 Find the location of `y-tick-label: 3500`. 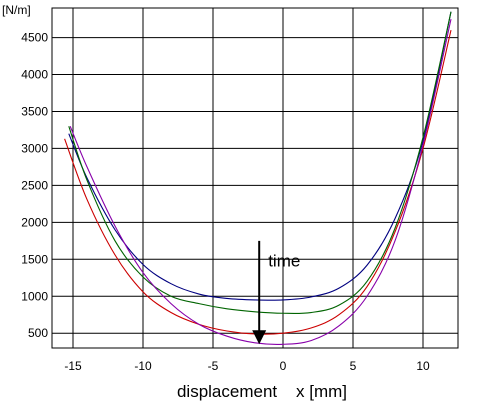

y-tick-label: 3500 is located at coordinates (34, 111).